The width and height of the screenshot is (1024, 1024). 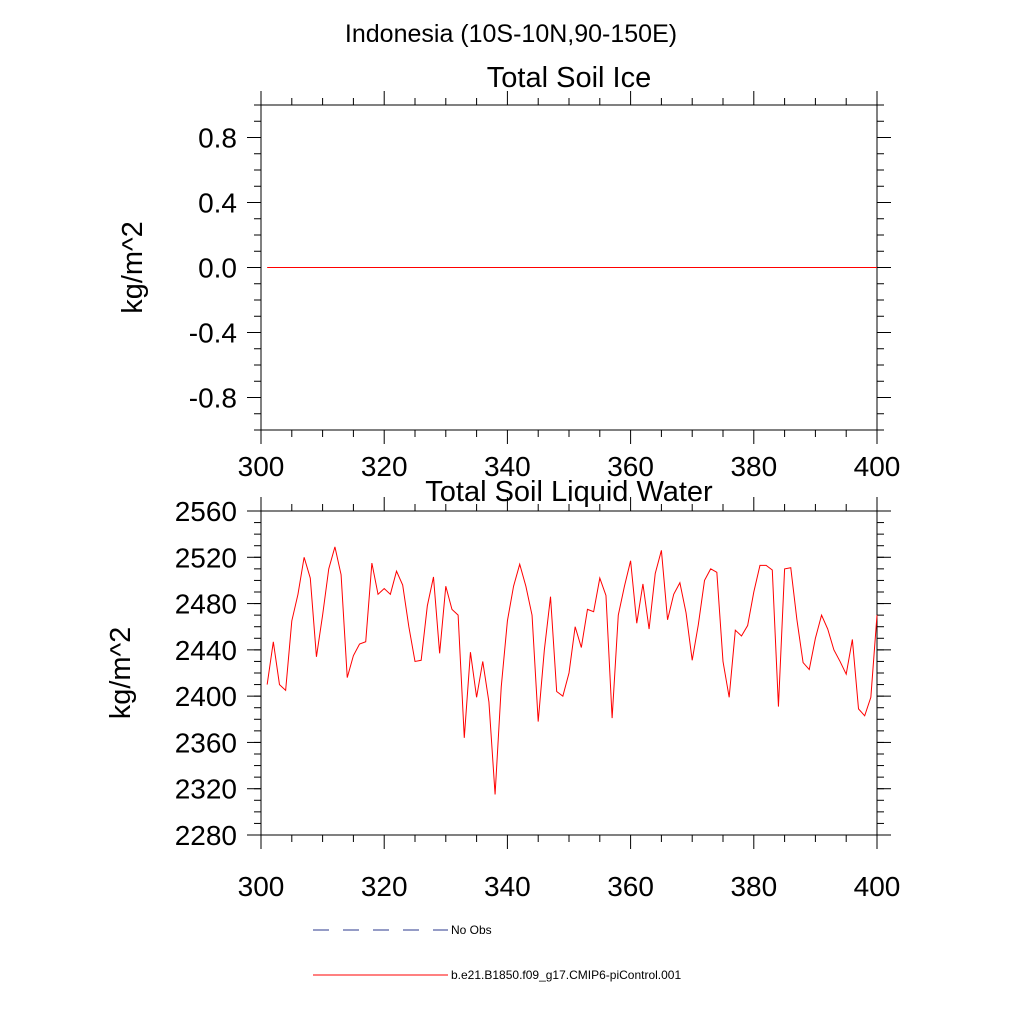 I want to click on y-tick-label: 2560, so click(x=206, y=511).